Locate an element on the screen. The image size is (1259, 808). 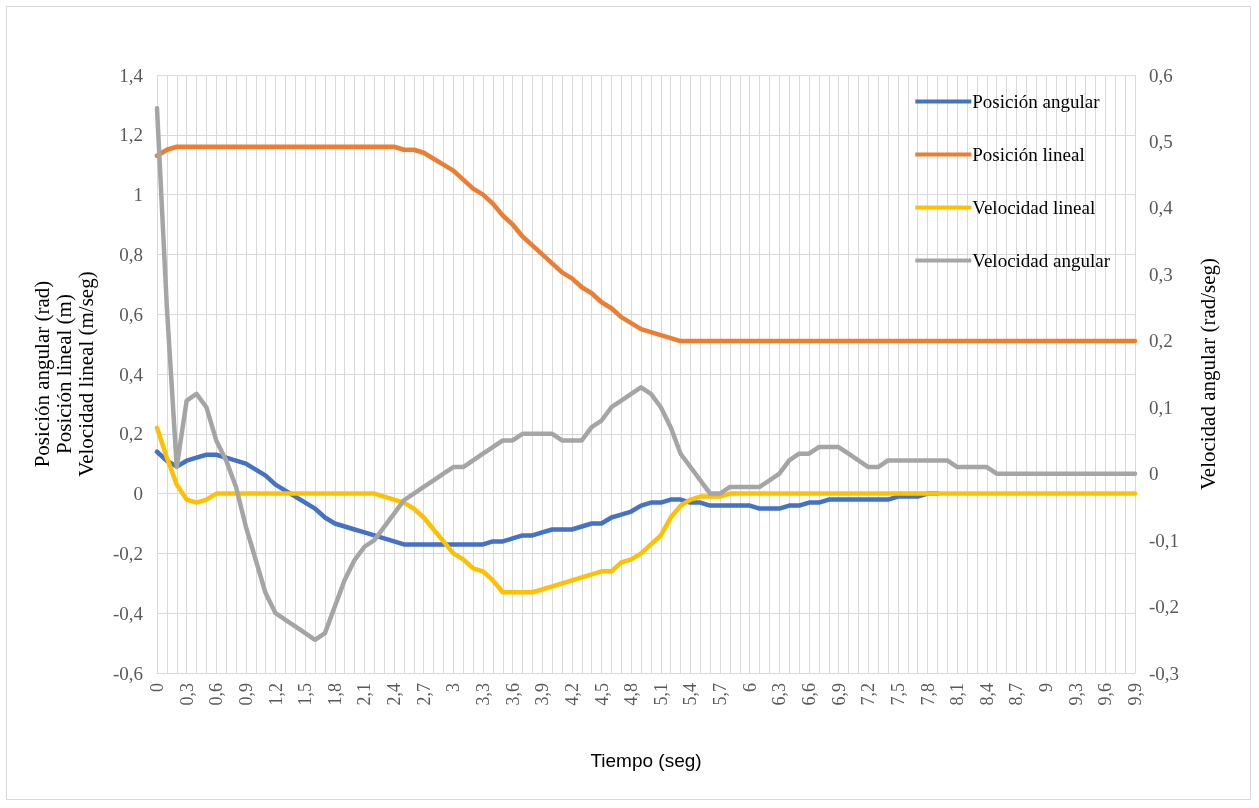
y-tick-label: 0,2 is located at coordinates (131, 434).